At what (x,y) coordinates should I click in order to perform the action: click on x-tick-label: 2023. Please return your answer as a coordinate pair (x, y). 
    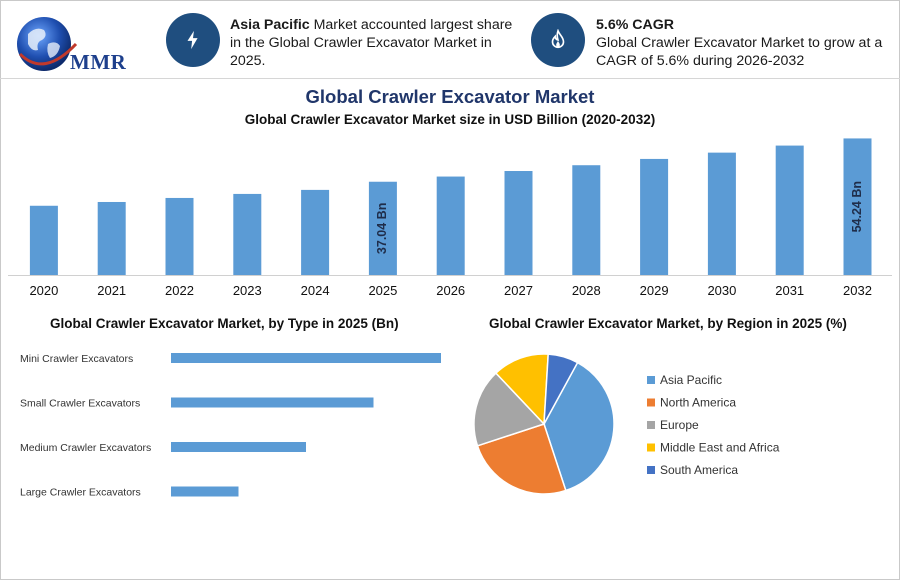
    Looking at the image, I should click on (247, 290).